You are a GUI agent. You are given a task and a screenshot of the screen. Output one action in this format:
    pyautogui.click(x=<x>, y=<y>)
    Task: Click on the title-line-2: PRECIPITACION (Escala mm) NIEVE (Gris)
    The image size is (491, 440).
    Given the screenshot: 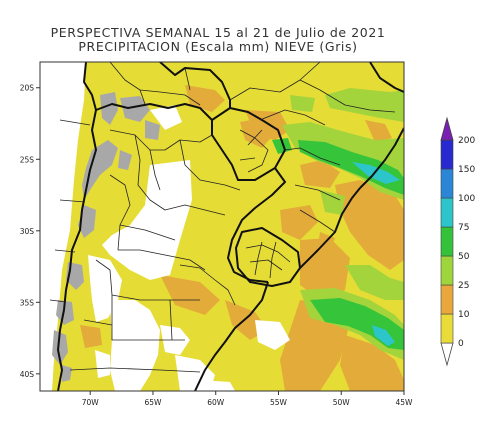 What is the action you would take?
    pyautogui.click(x=218, y=46)
    